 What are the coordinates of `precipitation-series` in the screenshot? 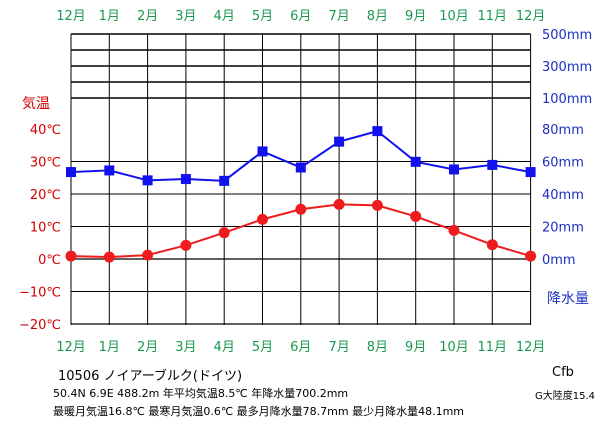 It's located at (301, 156).